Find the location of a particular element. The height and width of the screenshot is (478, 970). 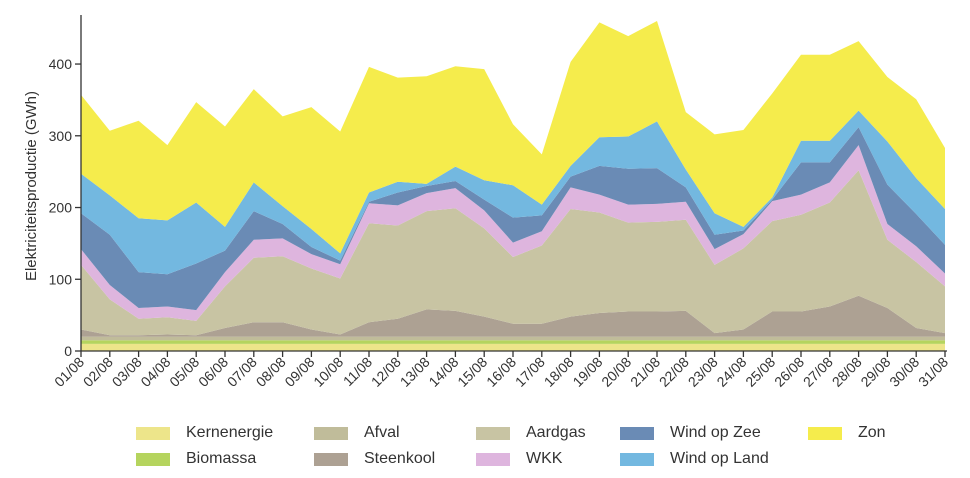

x-tick-label: 20/08 is located at coordinates (616, 372).